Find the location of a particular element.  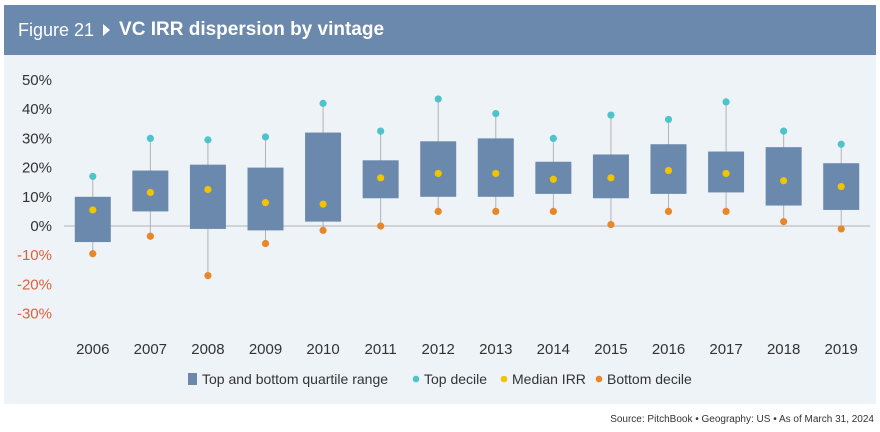

x-tick-label: 2018 is located at coordinates (783, 349).